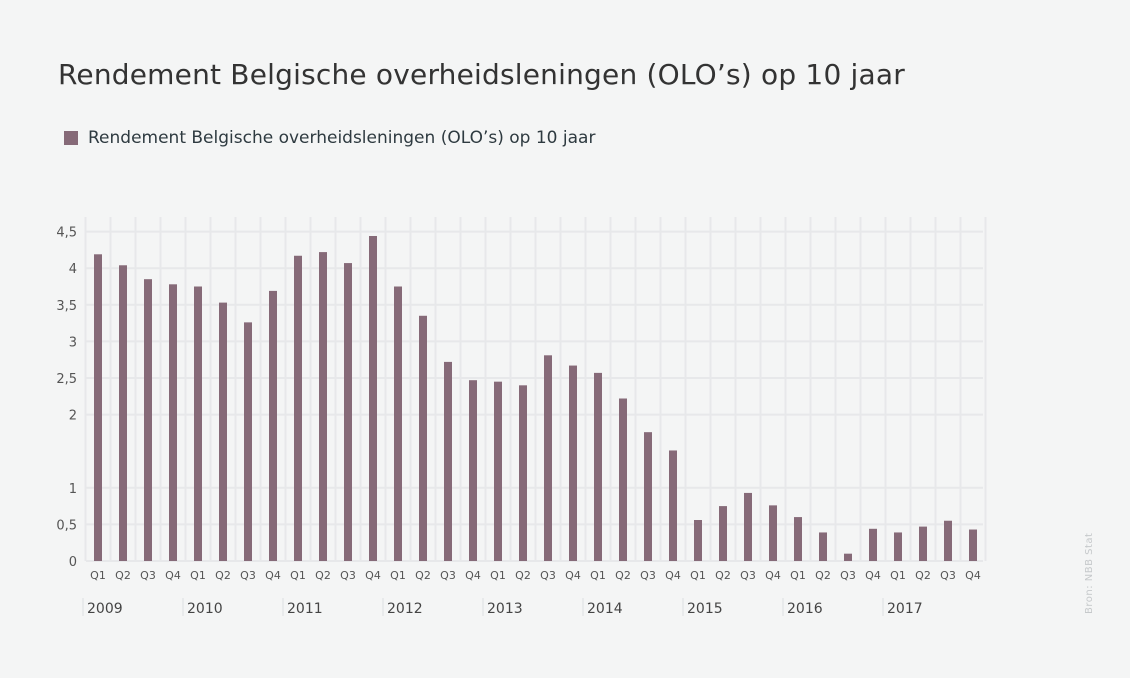 This screenshot has height=678, width=1130. I want to click on source-note: Bron: NBB Stat, so click(1089, 573).